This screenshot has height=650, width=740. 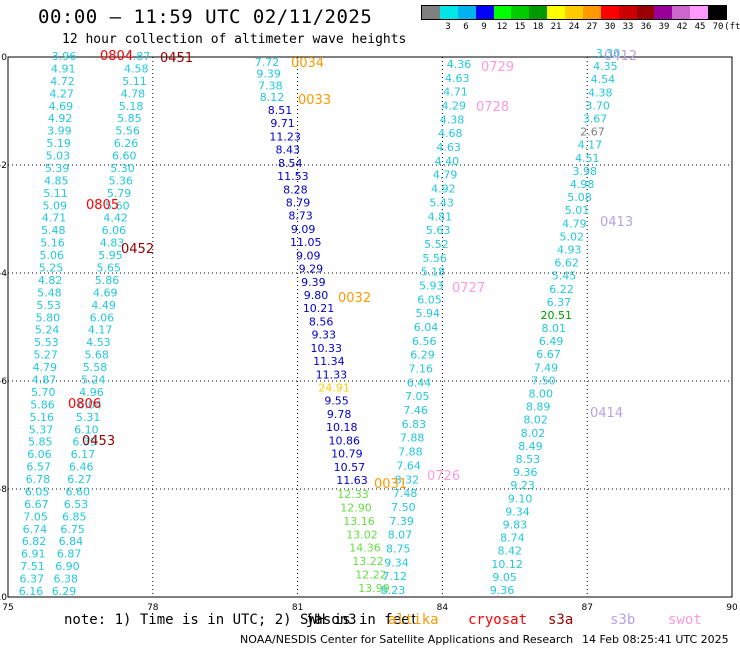 I want to click on swh-value-label: 7.64, so click(x=408, y=465).